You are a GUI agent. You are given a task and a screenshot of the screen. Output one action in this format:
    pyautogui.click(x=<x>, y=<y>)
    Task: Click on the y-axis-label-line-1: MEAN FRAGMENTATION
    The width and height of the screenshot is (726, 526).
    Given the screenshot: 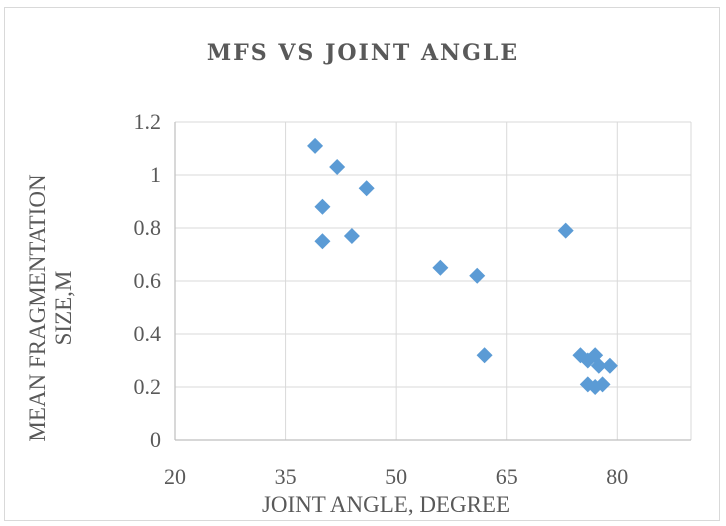 What is the action you would take?
    pyautogui.click(x=37, y=308)
    